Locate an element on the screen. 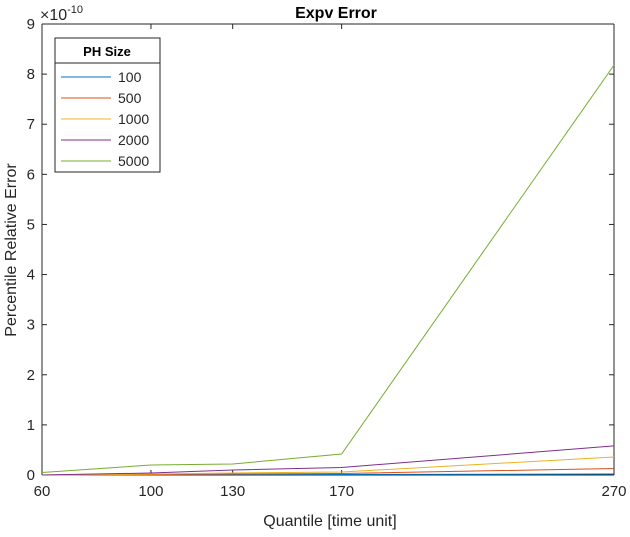  y-tick-label: 9 is located at coordinates (31, 24).